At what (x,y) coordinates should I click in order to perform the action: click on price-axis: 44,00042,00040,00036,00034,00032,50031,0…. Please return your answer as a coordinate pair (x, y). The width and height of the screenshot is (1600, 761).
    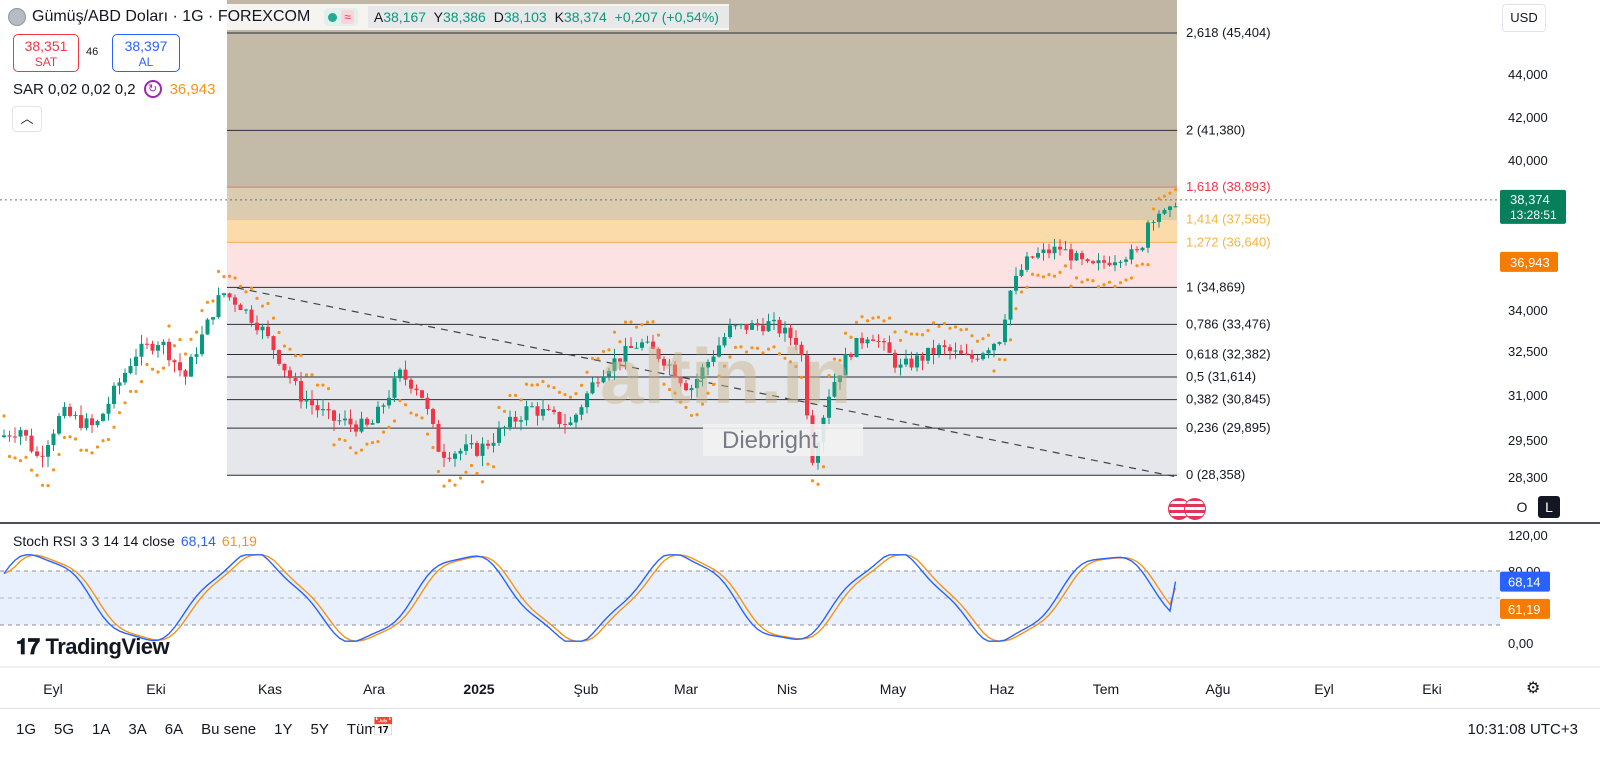
    Looking at the image, I should click on (1533, 276).